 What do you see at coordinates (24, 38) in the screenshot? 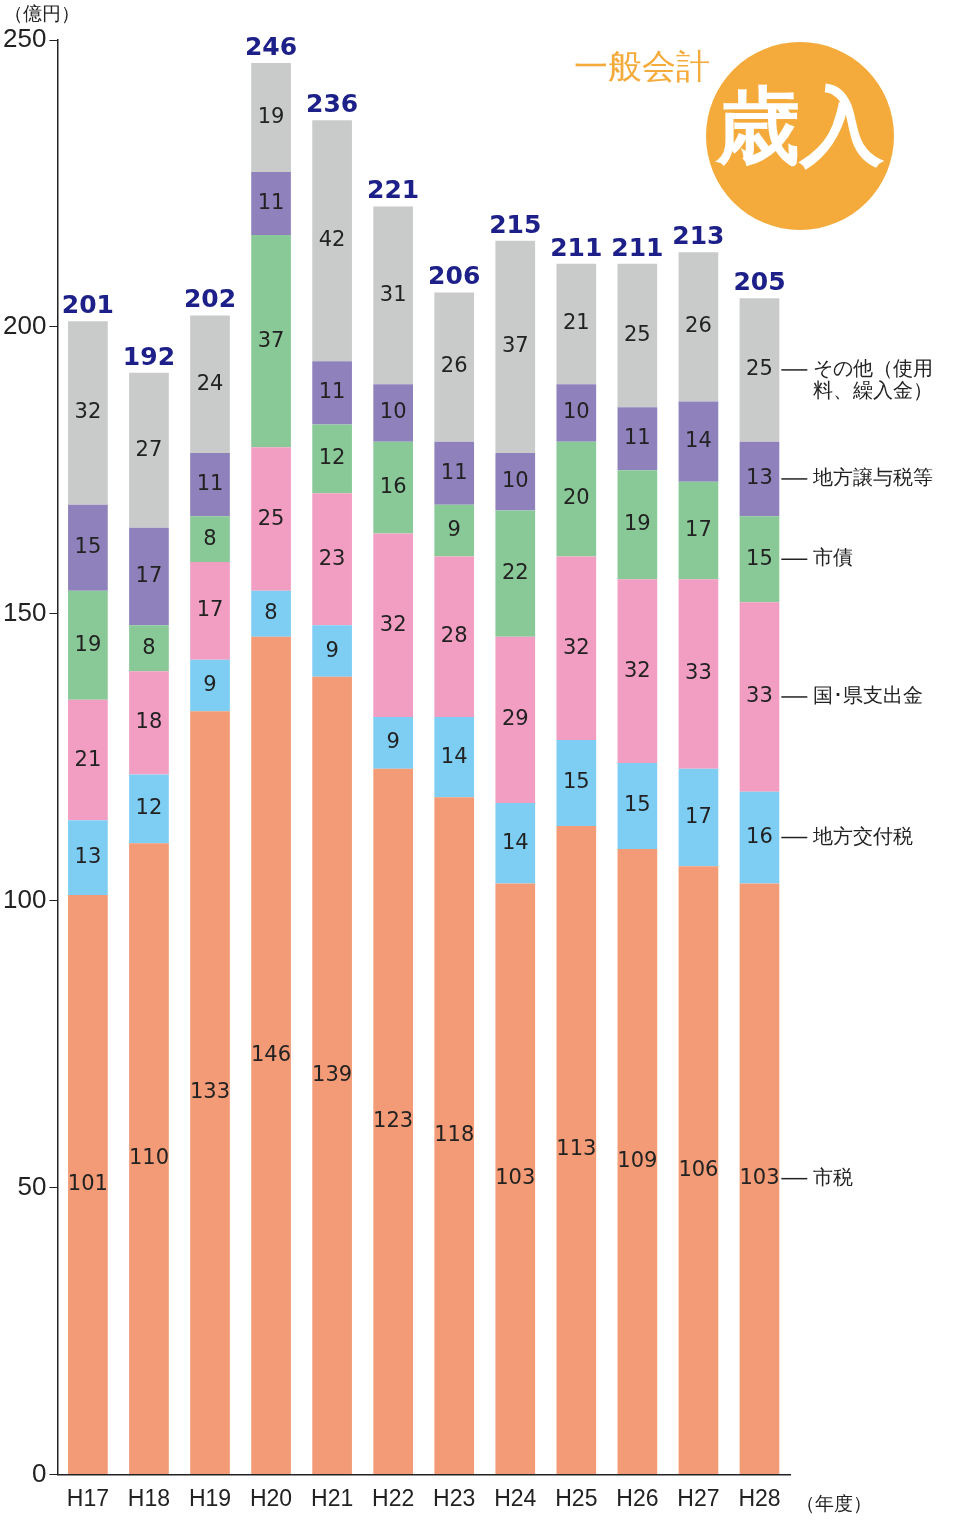
I see `y-tick-label: 250` at bounding box center [24, 38].